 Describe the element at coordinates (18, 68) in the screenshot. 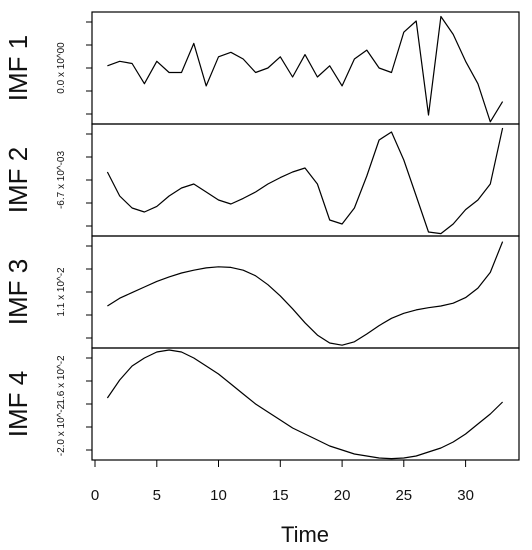

I see `panel-label-imf-1: IMF 1` at that location.